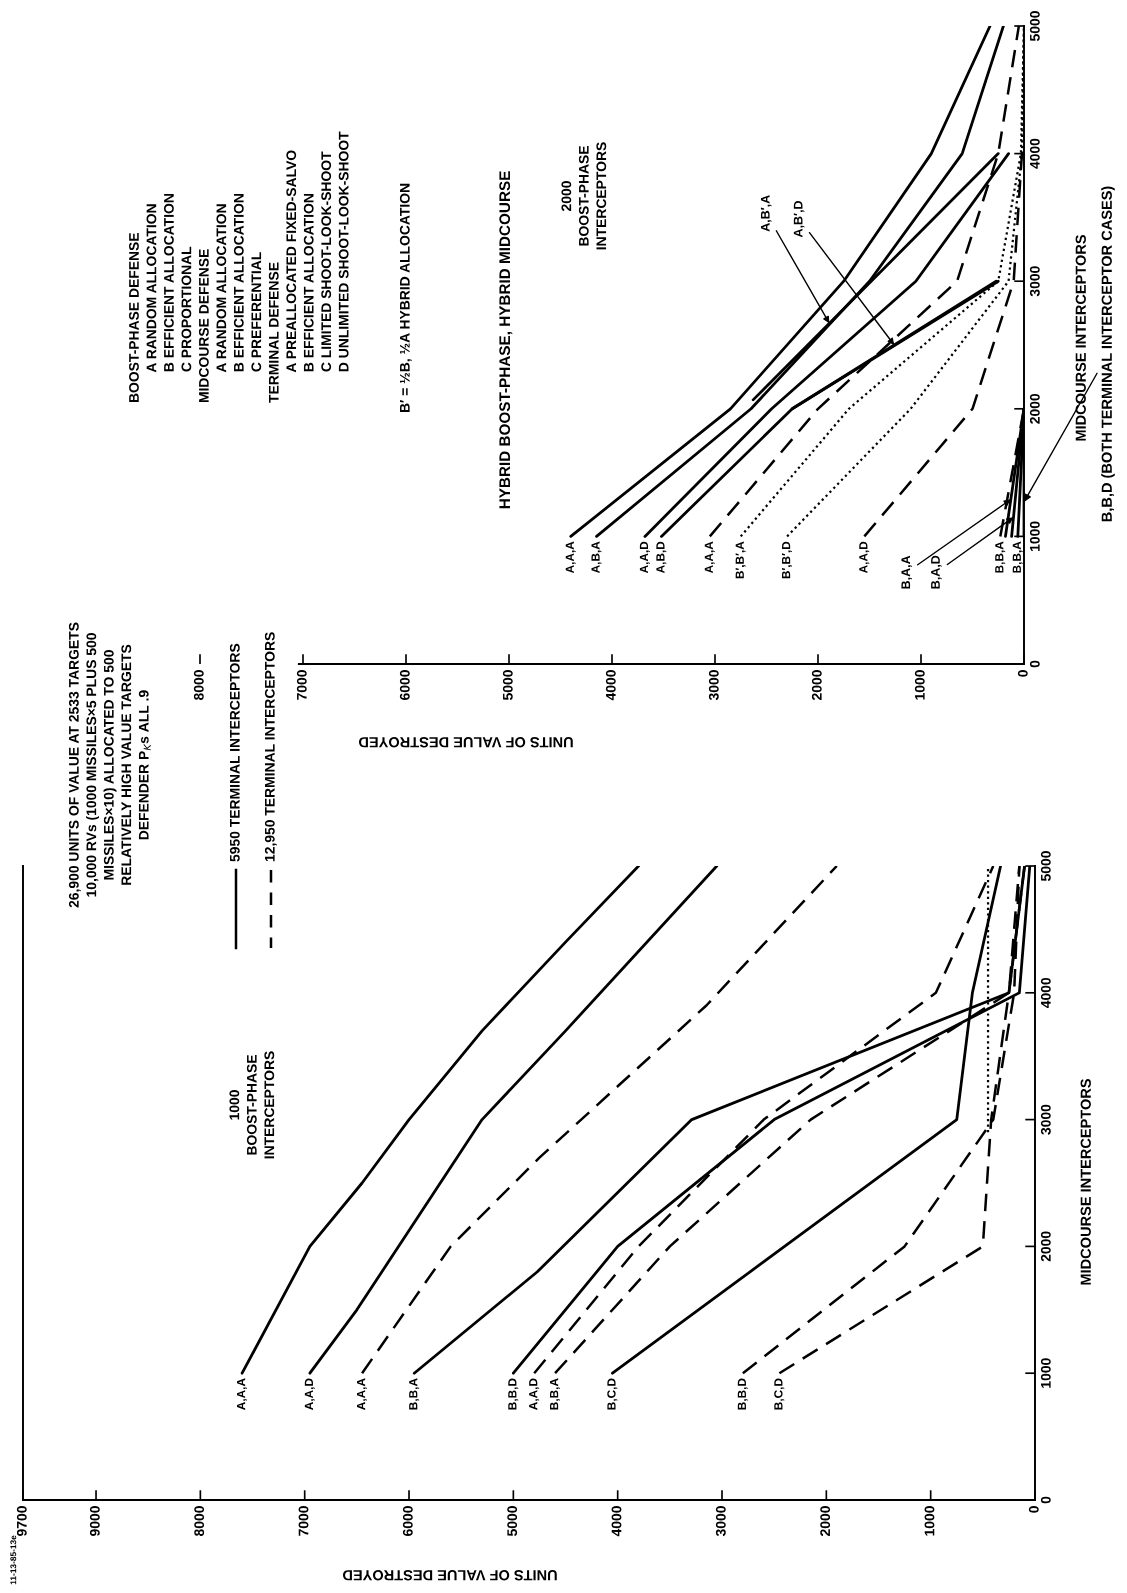  I want to click on text: B′,B′,D, so click(787, 560).